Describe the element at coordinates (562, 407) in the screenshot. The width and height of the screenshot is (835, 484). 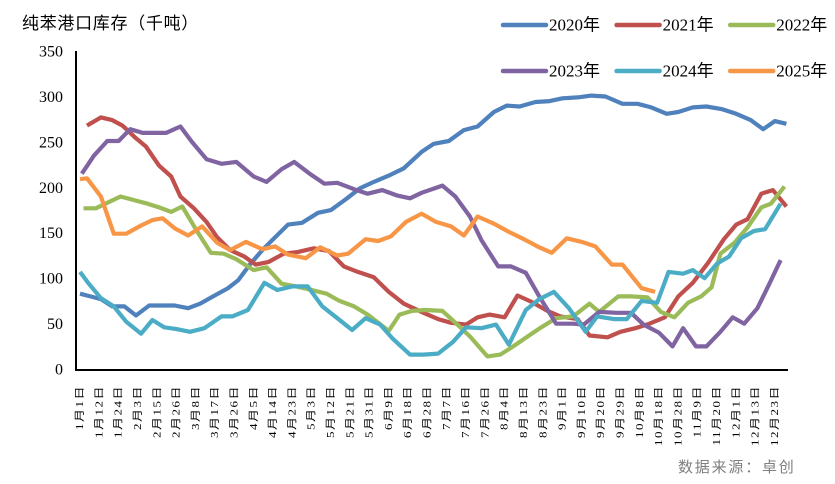
I see `x-tick-label: 9月1日` at that location.